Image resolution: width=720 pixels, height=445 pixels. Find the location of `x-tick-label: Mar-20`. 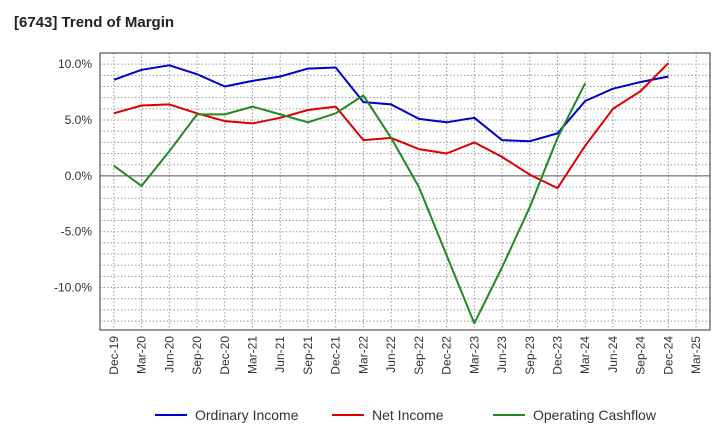

x-tick-label: Mar-20 is located at coordinates (142, 355).